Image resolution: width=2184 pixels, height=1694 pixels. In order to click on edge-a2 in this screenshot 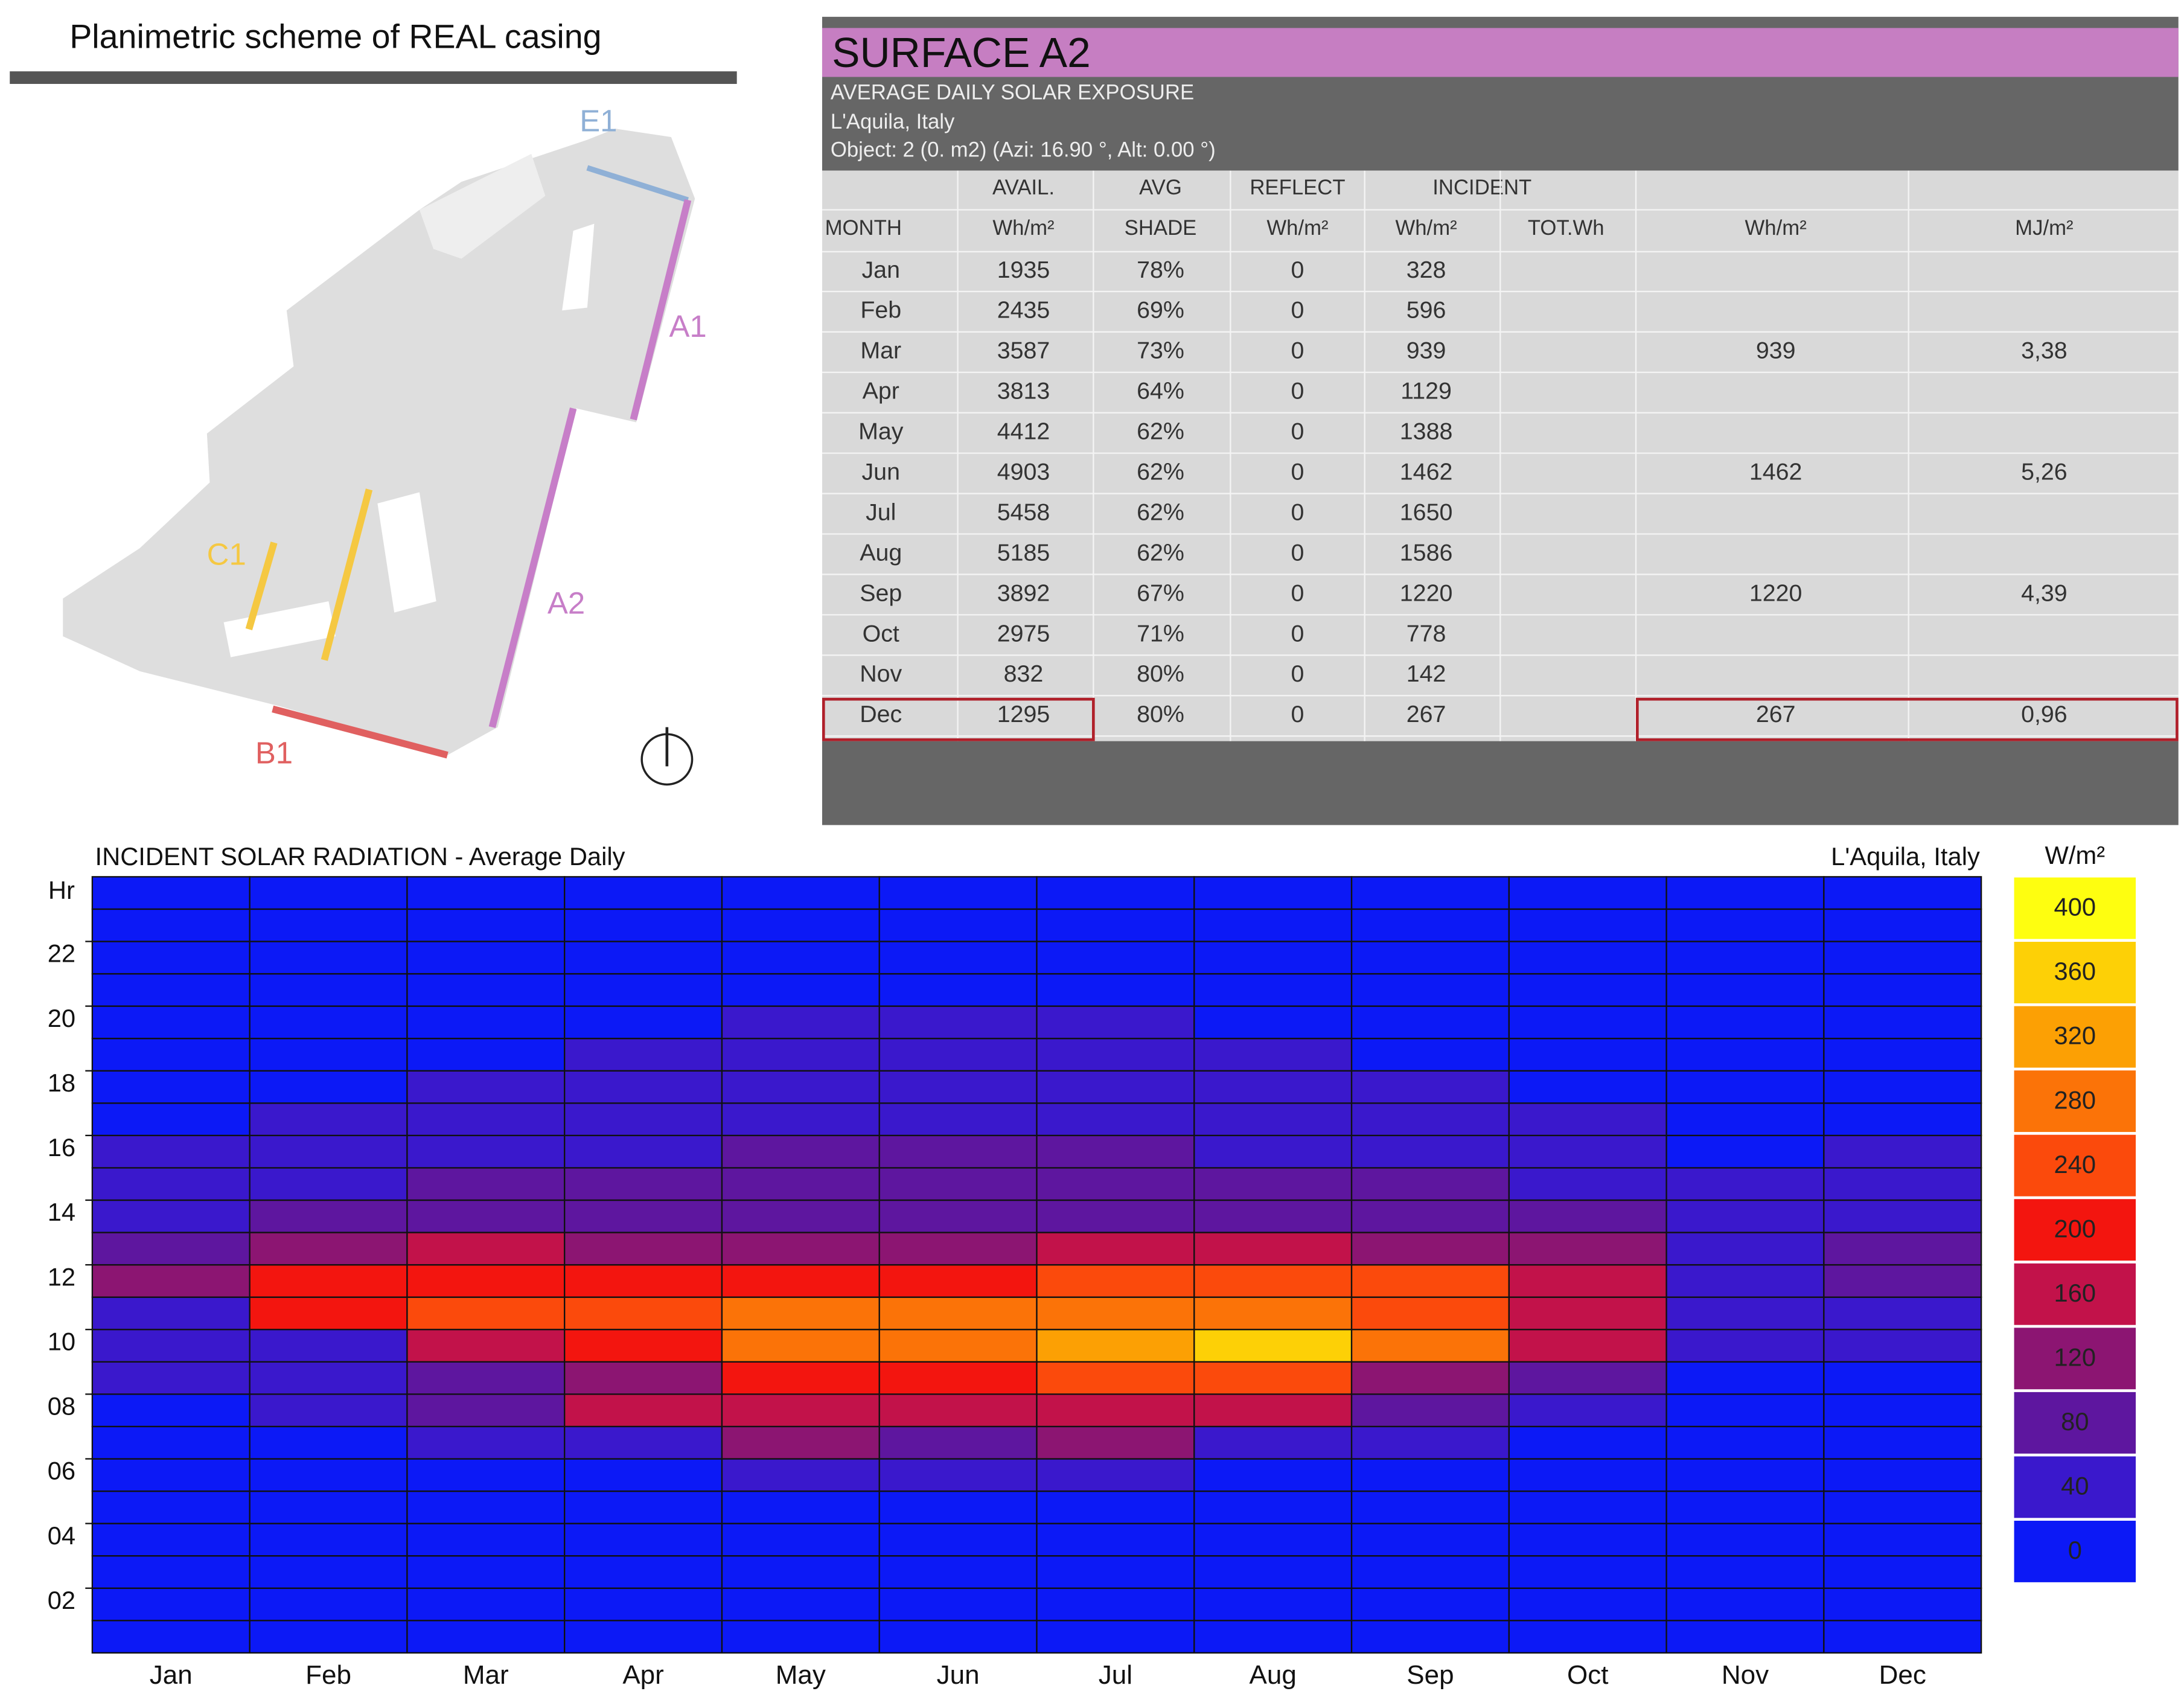, I will do `click(533, 567)`.